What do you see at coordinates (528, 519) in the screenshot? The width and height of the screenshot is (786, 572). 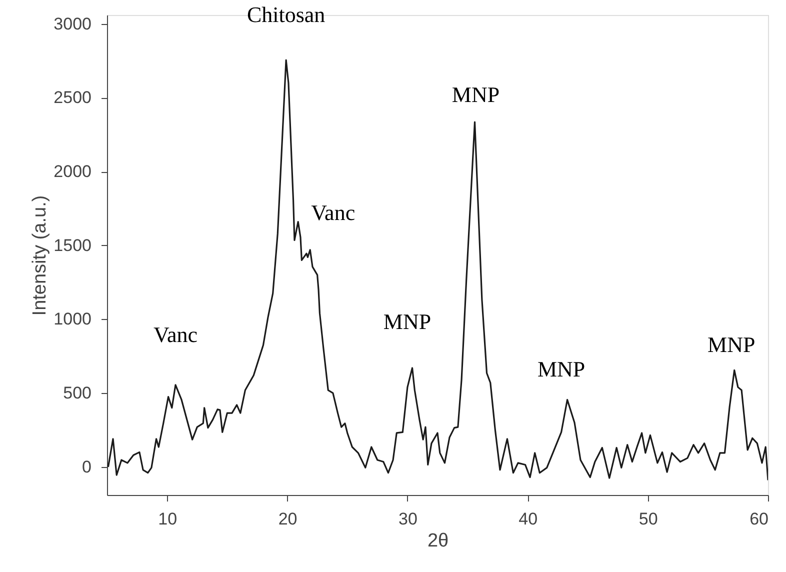 I see `x-tick-label: 40` at bounding box center [528, 519].